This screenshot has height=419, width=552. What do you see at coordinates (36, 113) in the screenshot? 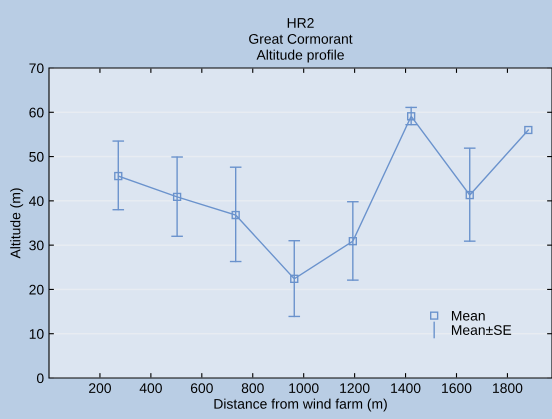
I see `y-tick-label: 60` at bounding box center [36, 113].